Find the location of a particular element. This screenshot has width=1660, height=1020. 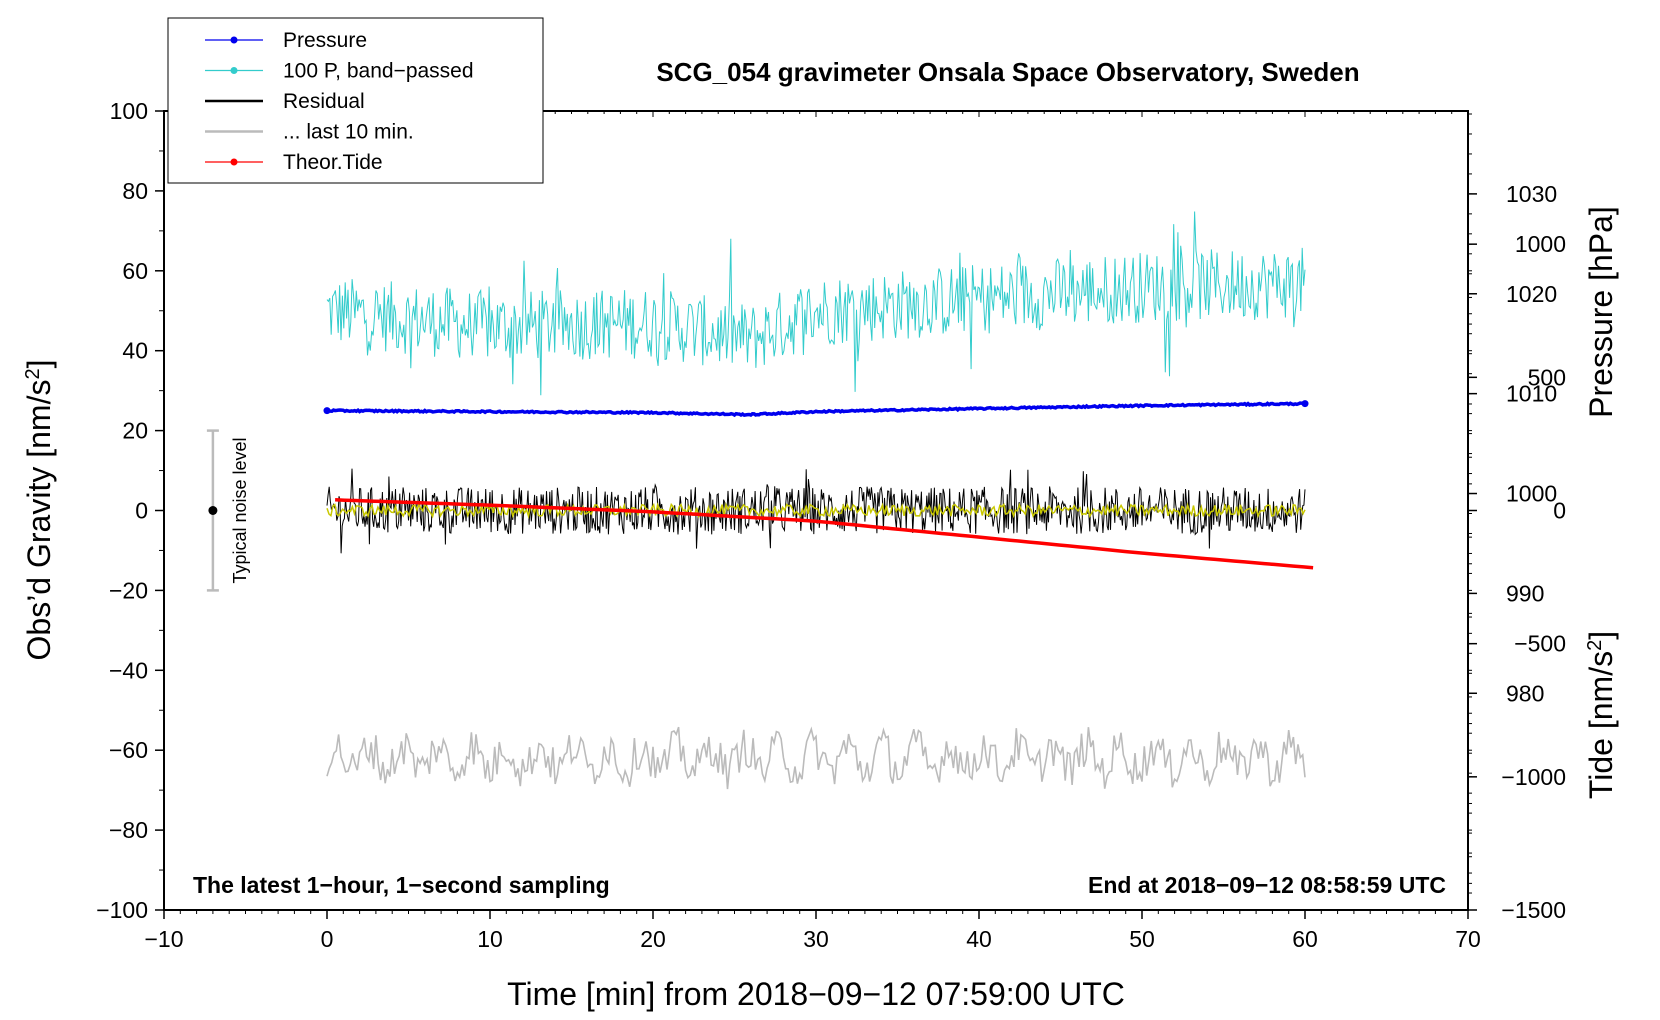

series-pressure-bandpassed is located at coordinates (816, 303).